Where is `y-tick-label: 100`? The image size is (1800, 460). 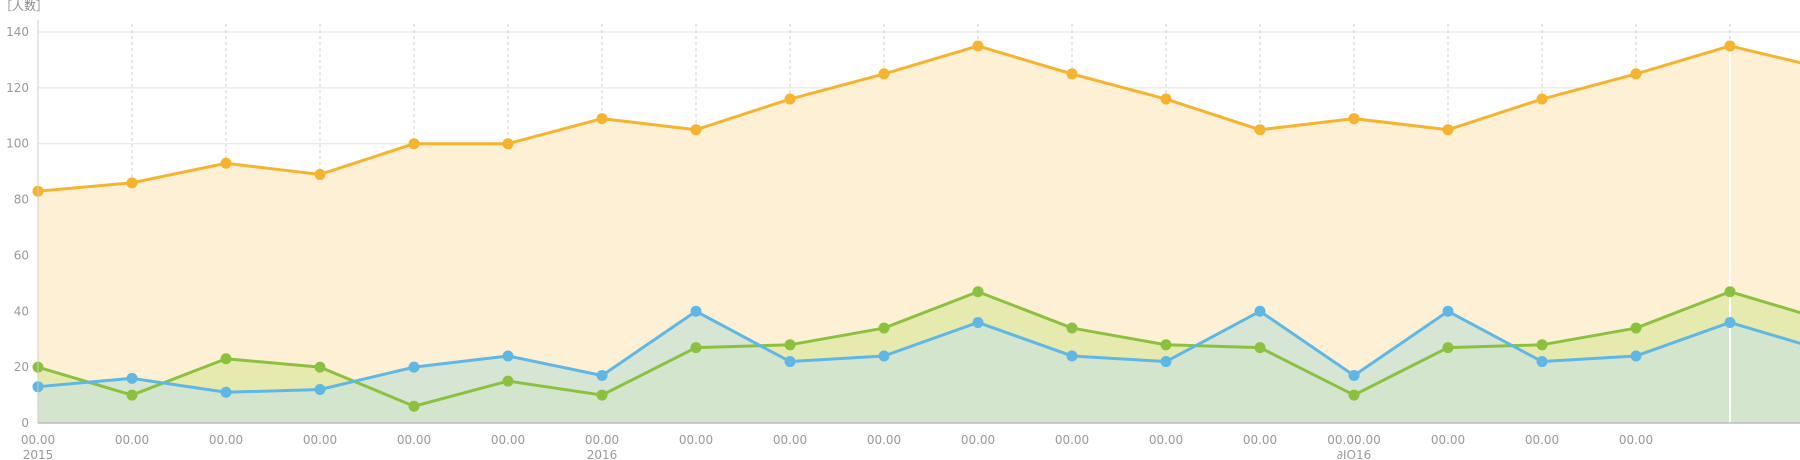
y-tick-label: 100 is located at coordinates (17, 144).